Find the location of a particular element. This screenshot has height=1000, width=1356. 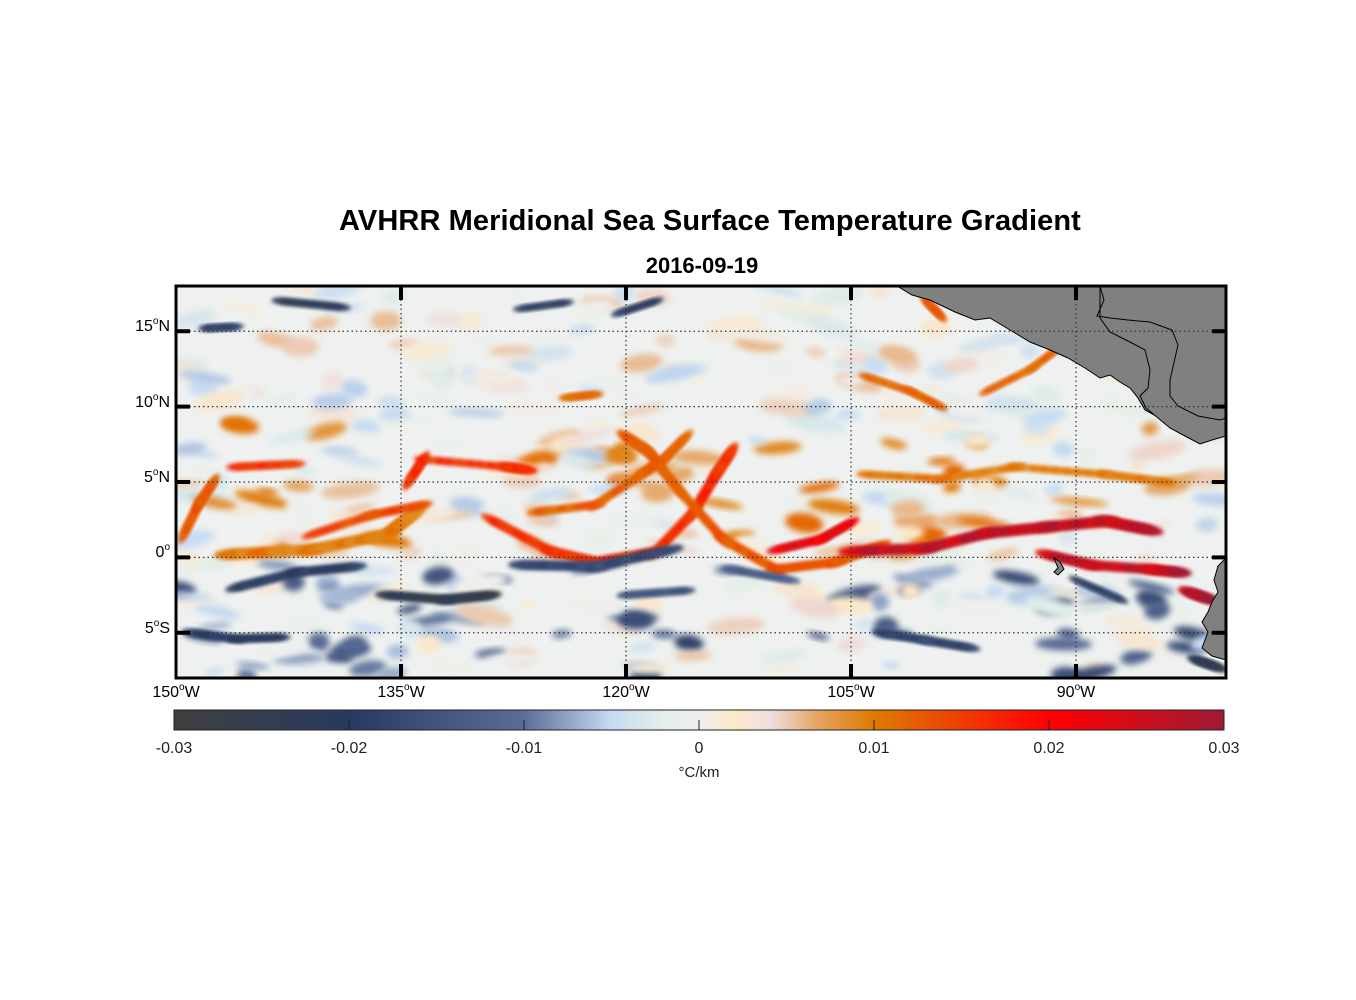

tick-number: 15 is located at coordinates (144, 327).